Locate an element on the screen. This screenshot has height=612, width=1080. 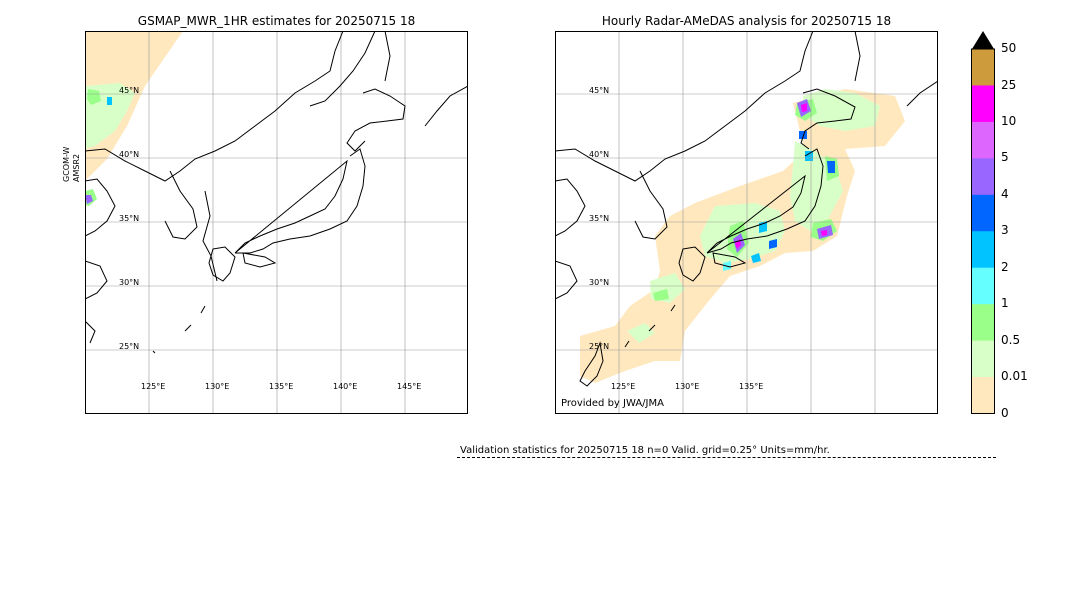
right-lat-label: 45°N is located at coordinates (599, 90).